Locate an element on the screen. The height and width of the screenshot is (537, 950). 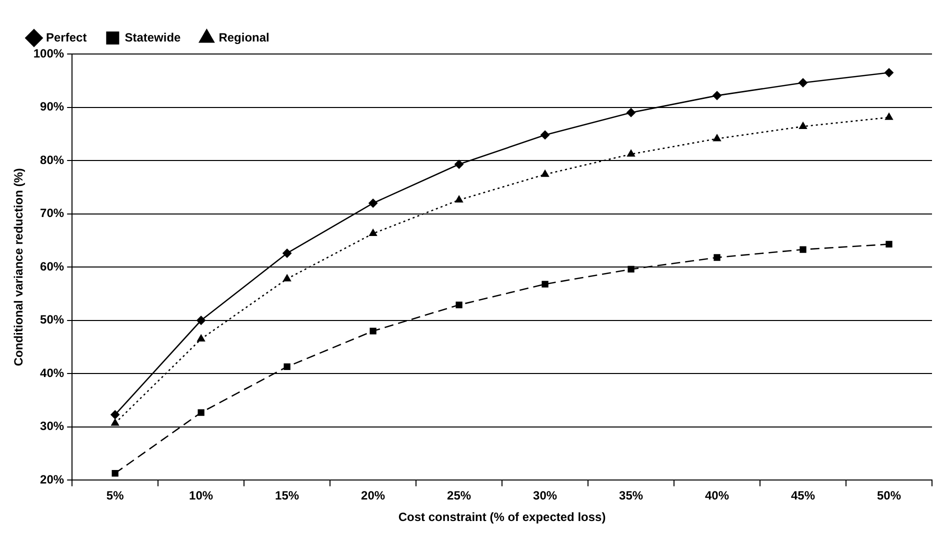
y-tick-label: 60% is located at coordinates (52, 266).